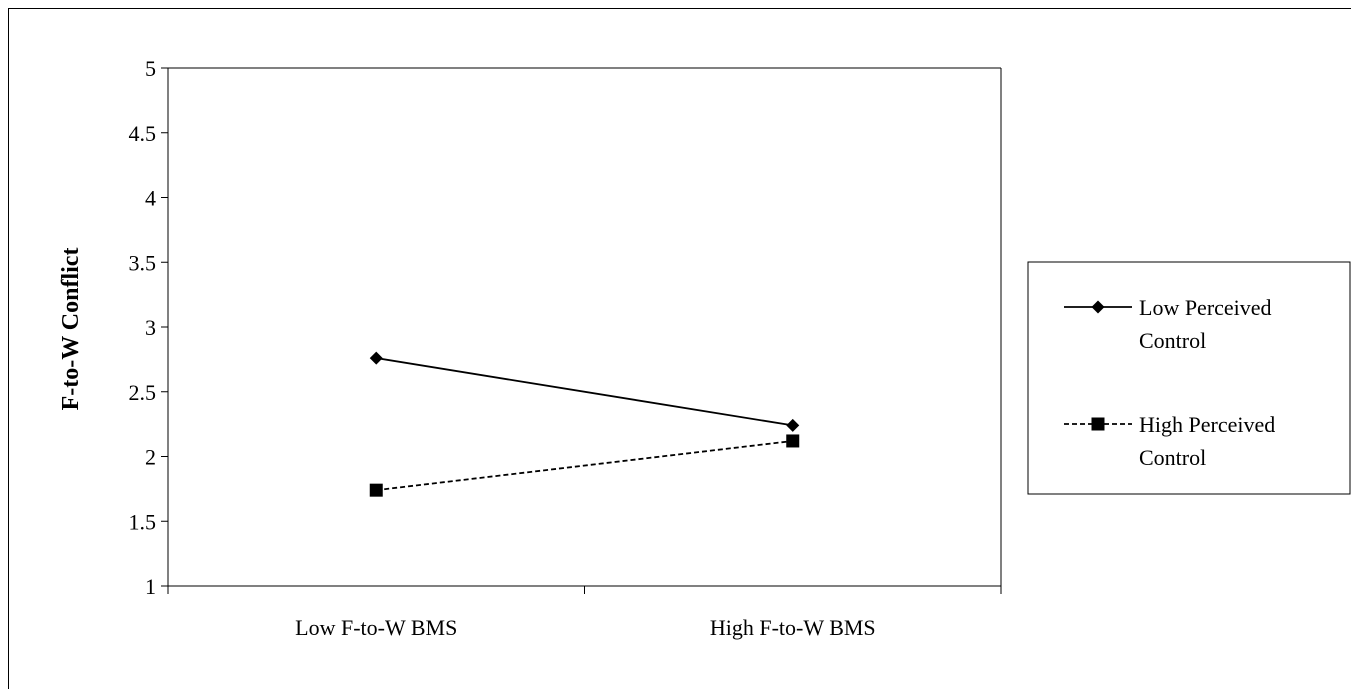 The width and height of the screenshot is (1354, 689). Describe the element at coordinates (1098, 424) in the screenshot. I see `legend-marker-square` at that location.